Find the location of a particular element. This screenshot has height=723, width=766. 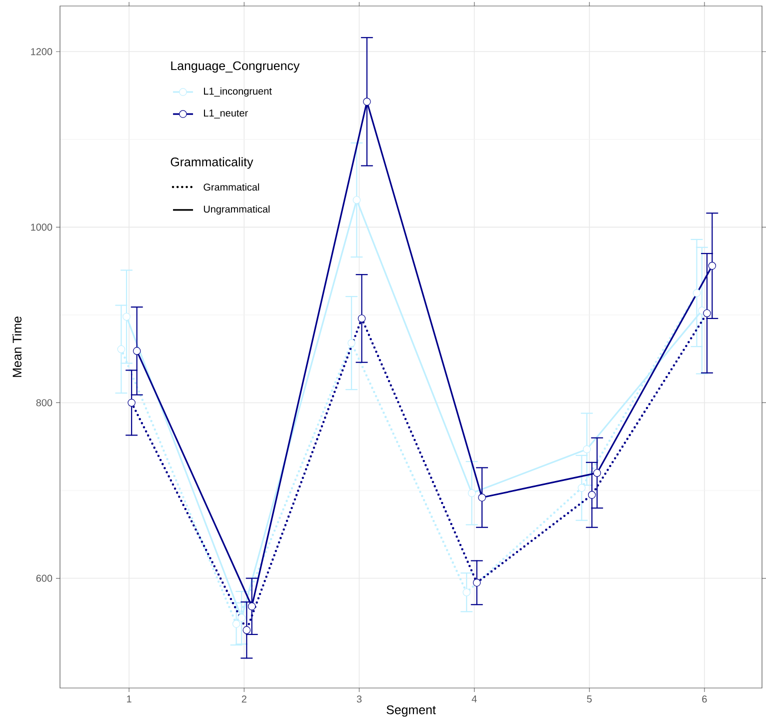

y-axis-title: Mean Time is located at coordinates (17, 346).